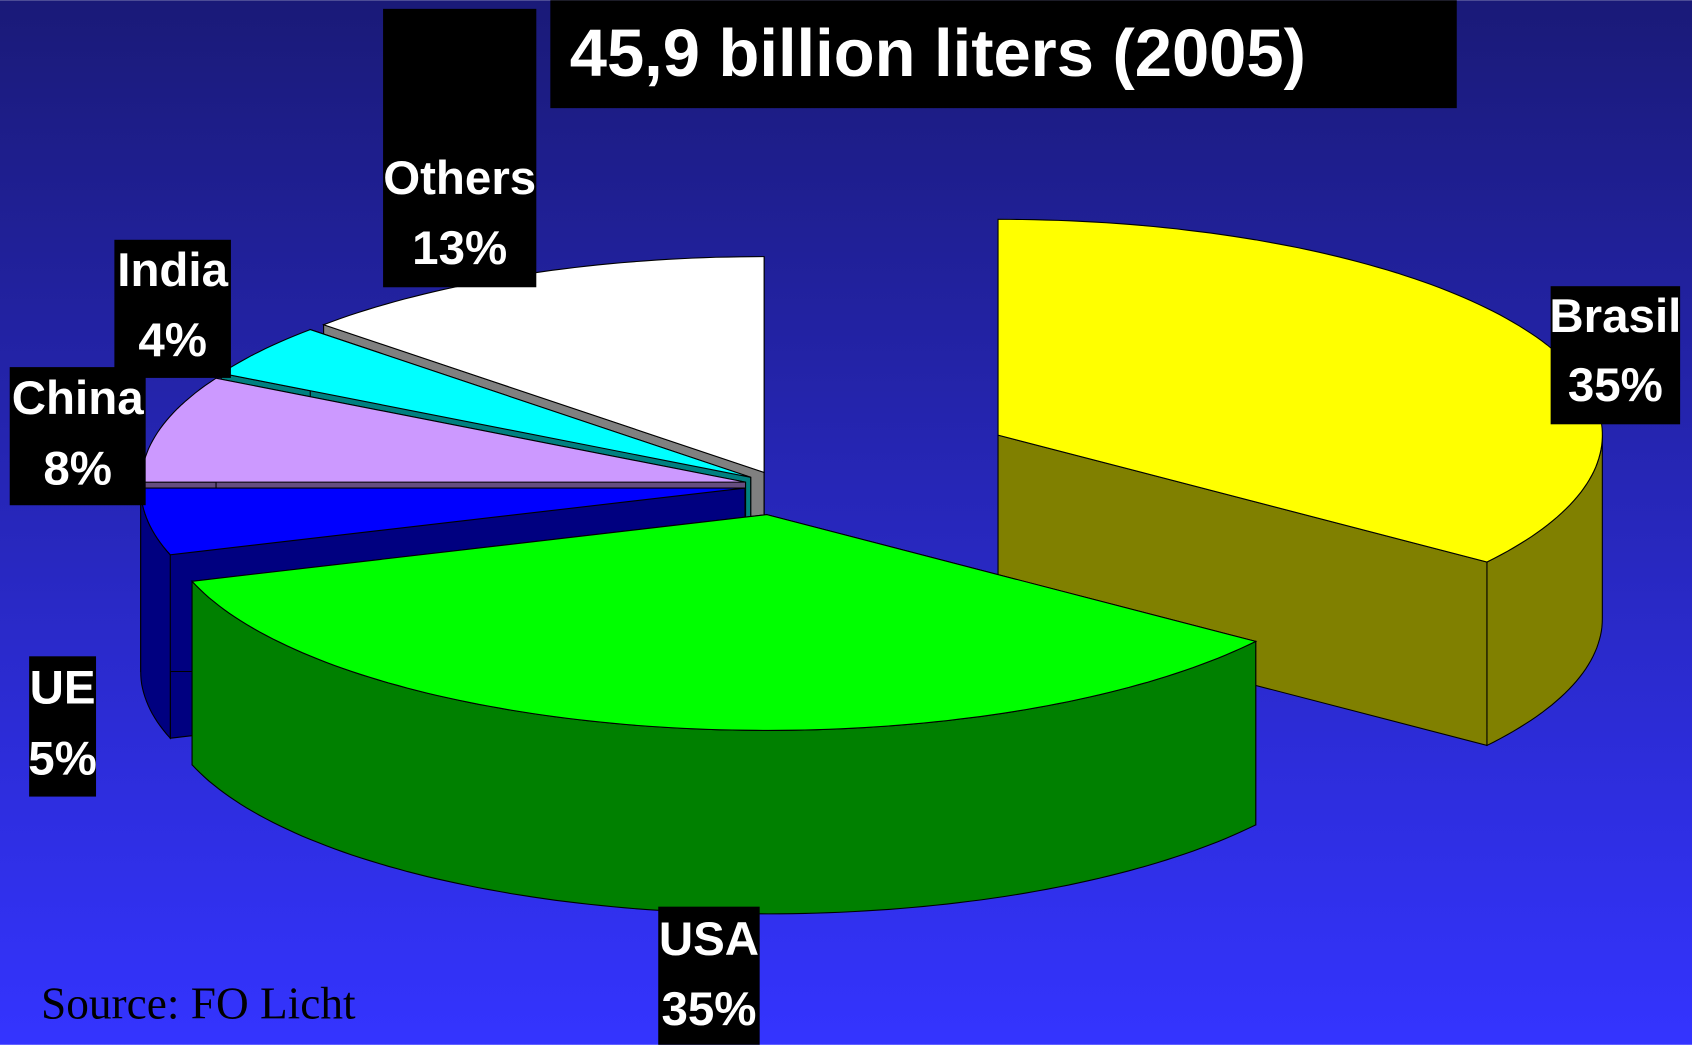 Image resolution: width=1692 pixels, height=1045 pixels. Describe the element at coordinates (459, 178) in the screenshot. I see `label-name: Others` at that location.